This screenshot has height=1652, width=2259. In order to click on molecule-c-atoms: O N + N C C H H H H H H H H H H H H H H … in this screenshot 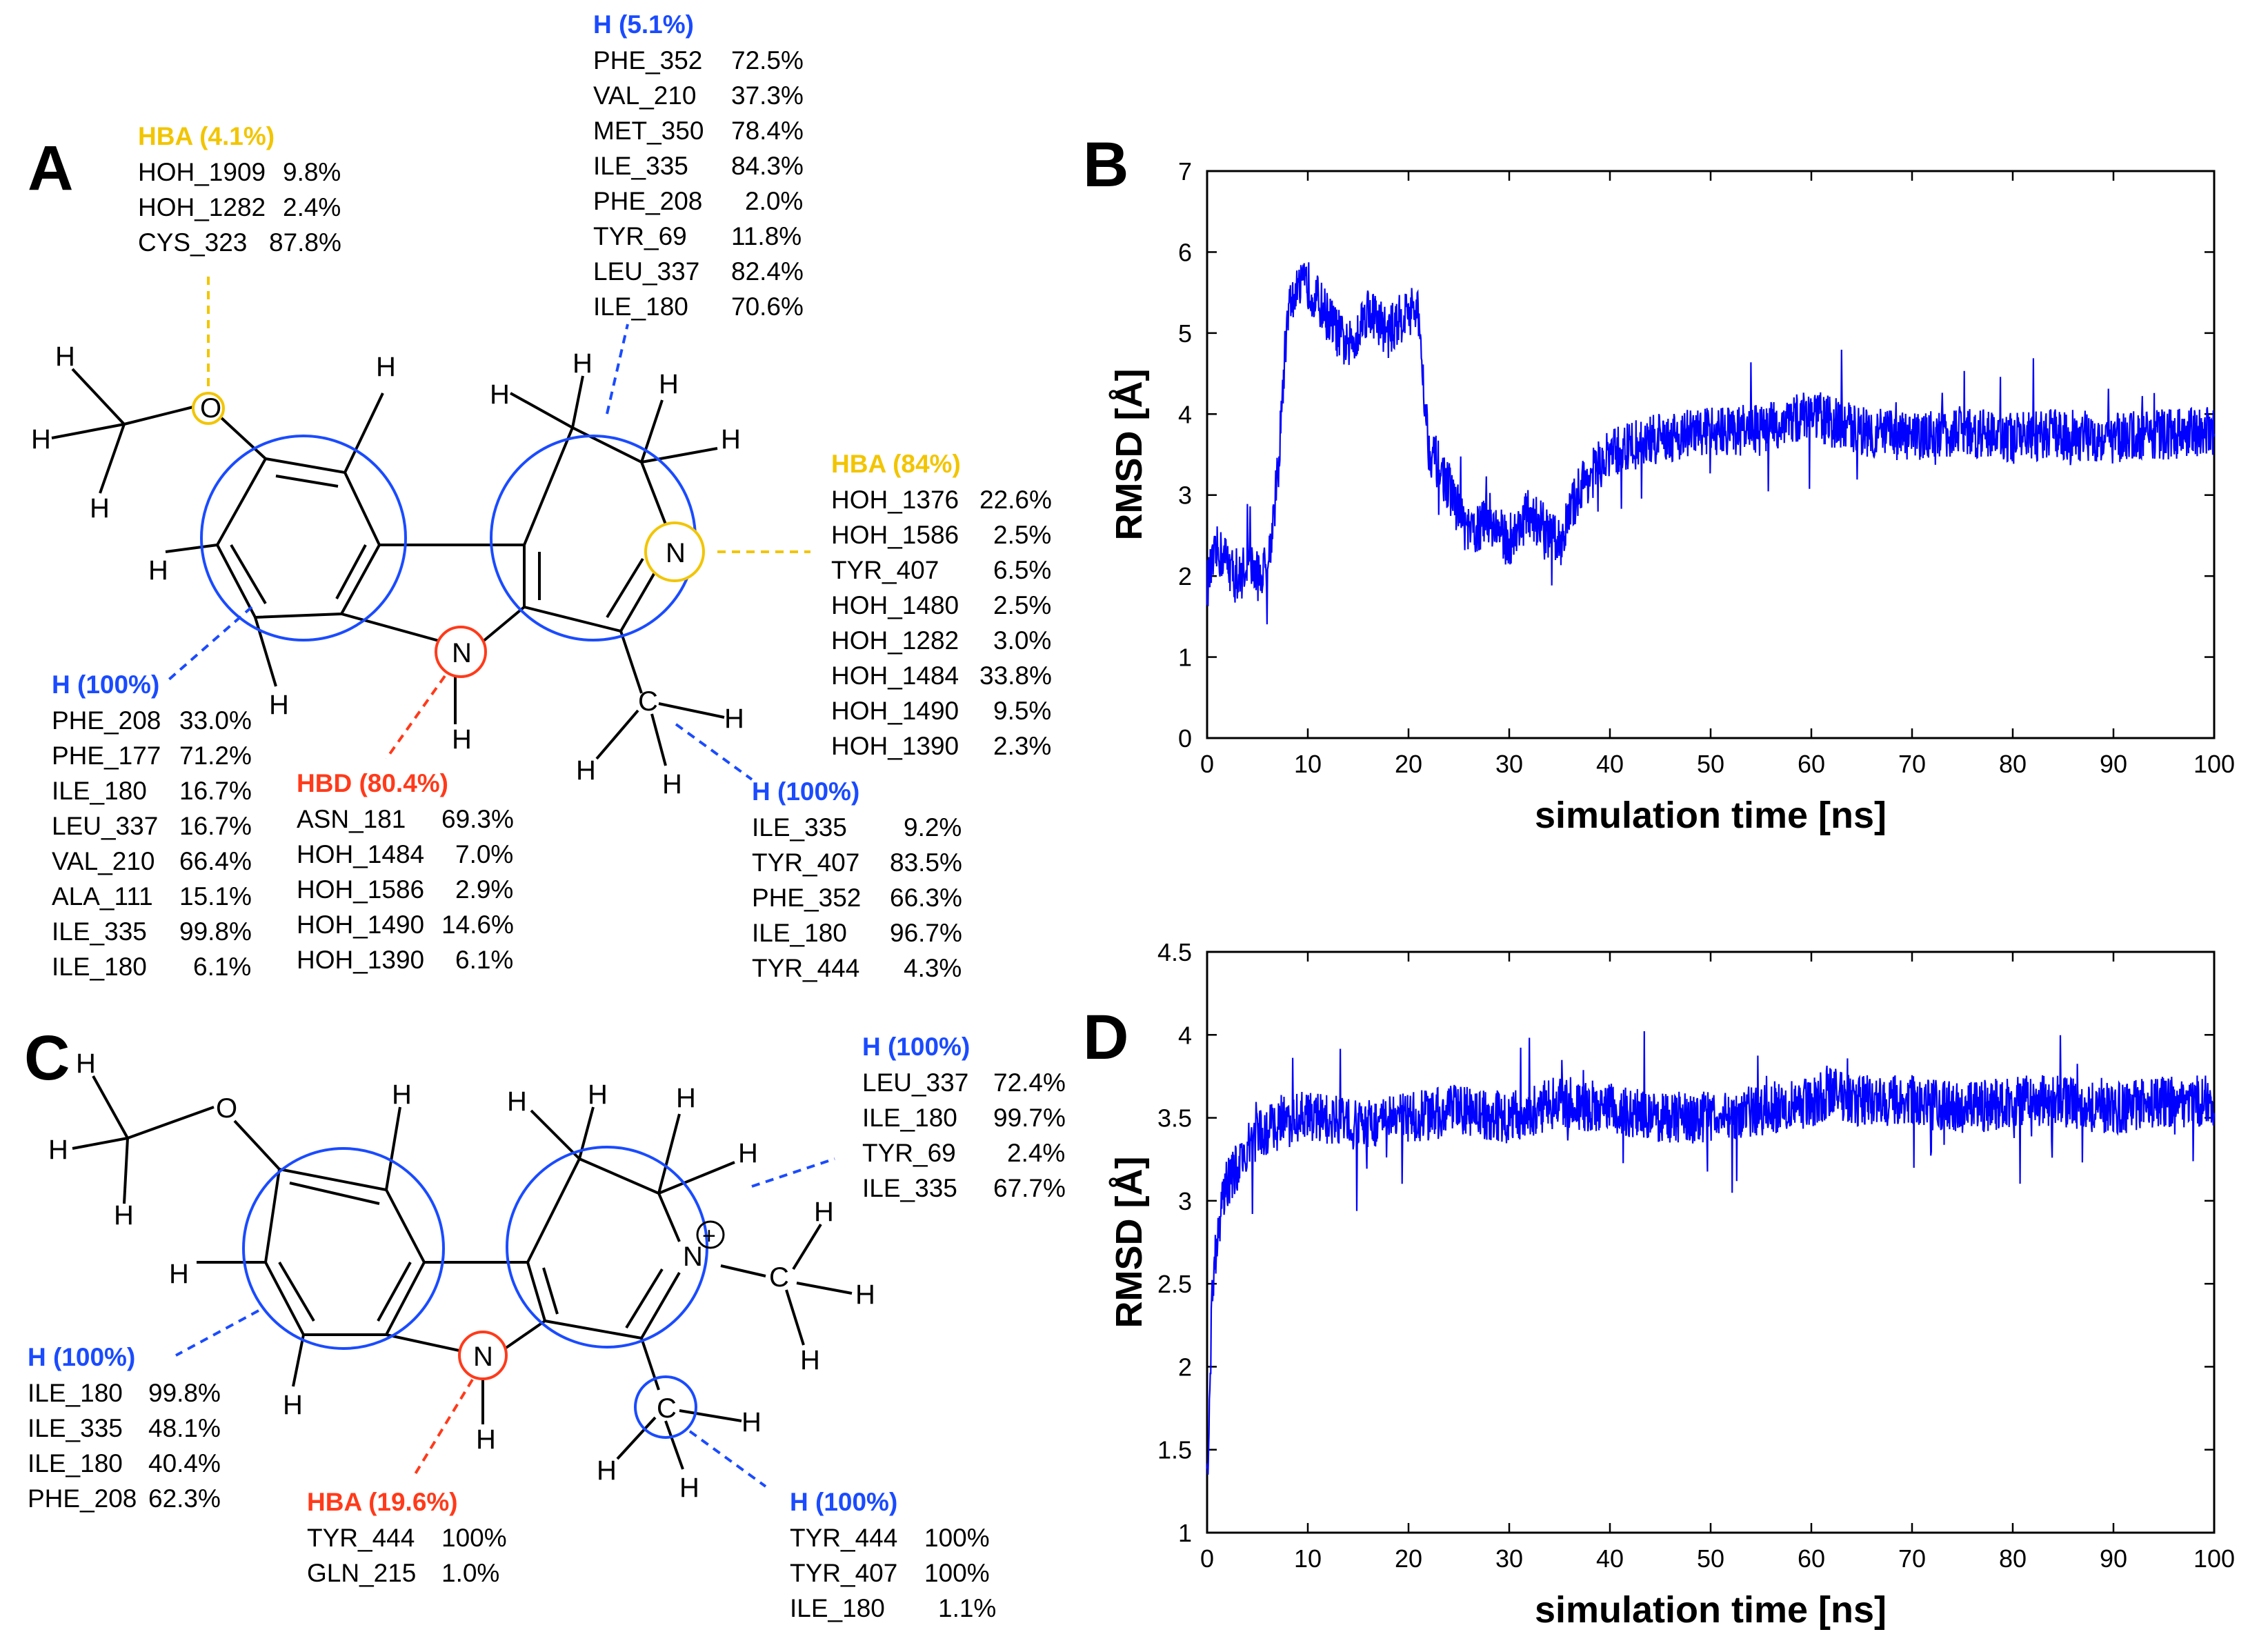, I will do `click(461, 1275)`.